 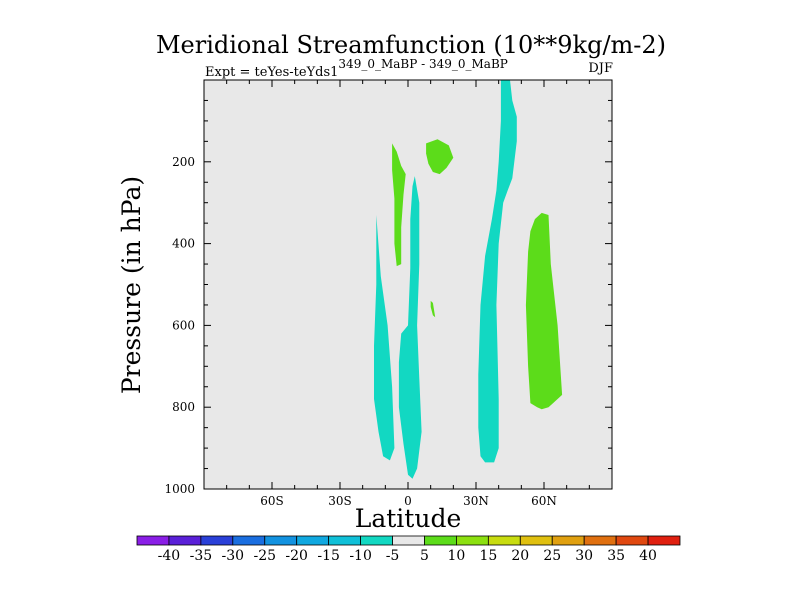 I want to click on y-tick-label: 1000, so click(x=179, y=489).